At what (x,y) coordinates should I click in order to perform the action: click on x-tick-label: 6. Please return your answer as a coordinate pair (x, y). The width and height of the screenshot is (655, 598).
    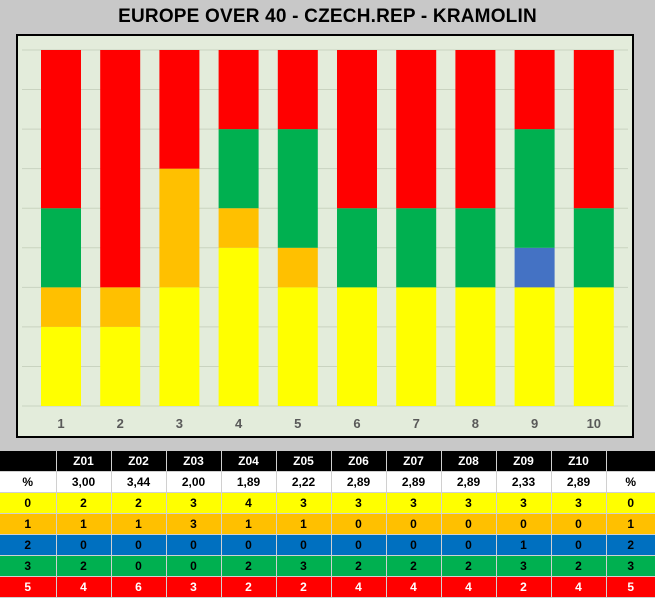
    Looking at the image, I should click on (356, 423).